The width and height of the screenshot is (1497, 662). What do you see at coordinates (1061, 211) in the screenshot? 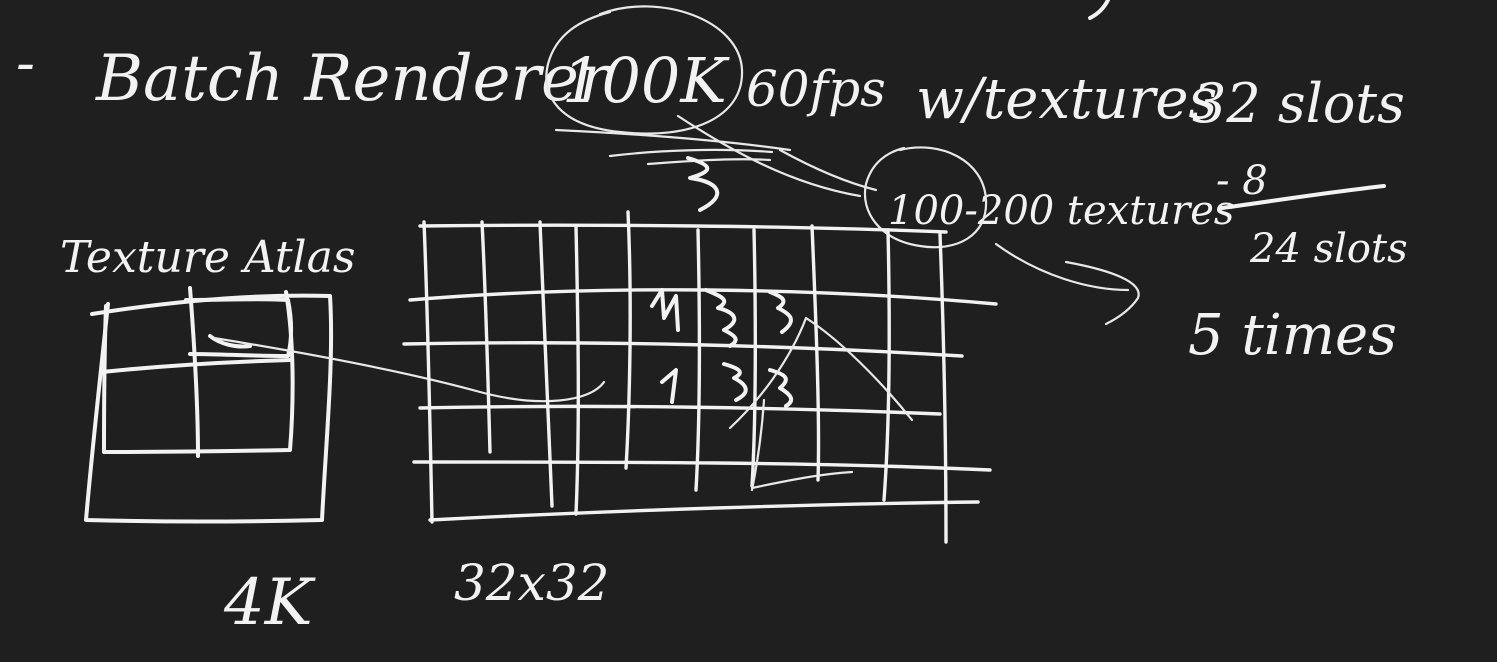
I see `texture-count-text: 100-200 textures` at bounding box center [1061, 211].